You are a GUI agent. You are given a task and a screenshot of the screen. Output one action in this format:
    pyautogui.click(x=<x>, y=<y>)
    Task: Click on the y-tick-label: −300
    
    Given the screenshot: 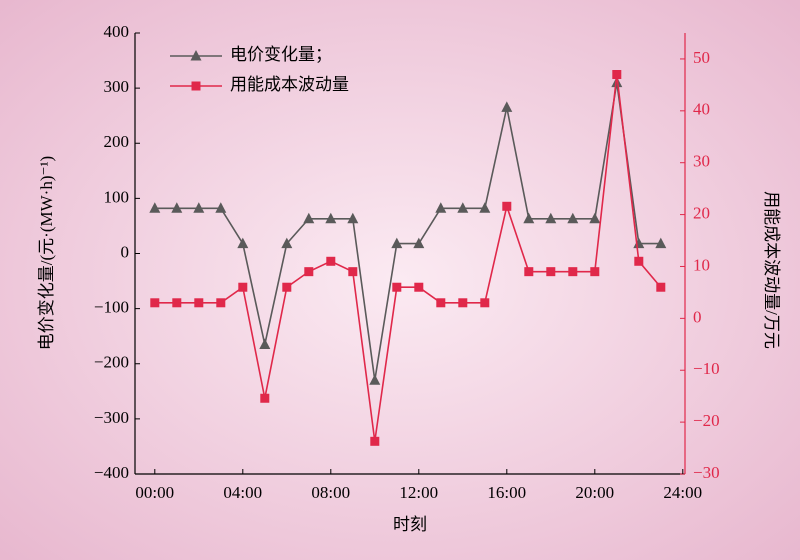 What is the action you would take?
    pyautogui.click(x=111, y=417)
    